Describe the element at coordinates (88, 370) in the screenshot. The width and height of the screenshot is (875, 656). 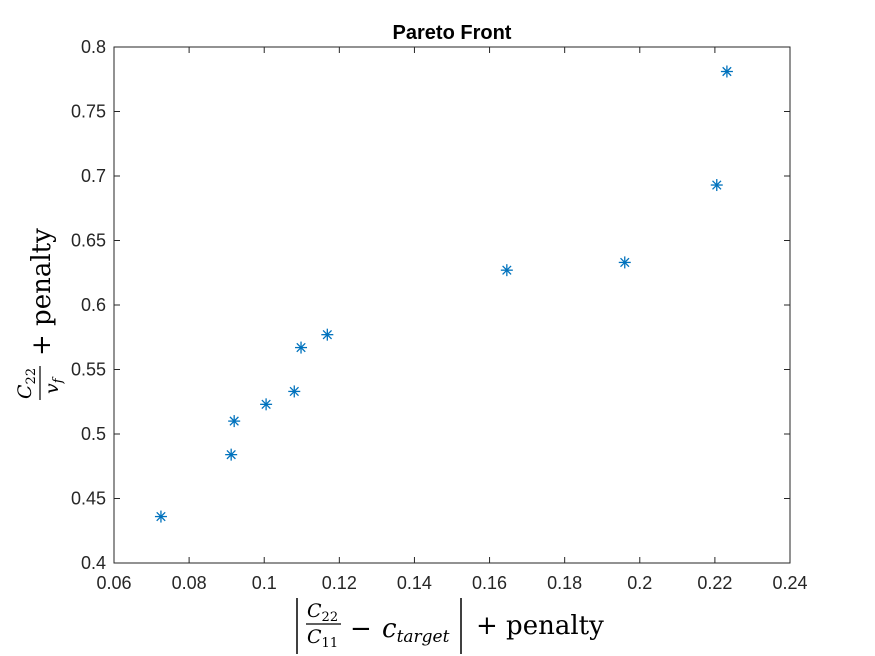
I see `y-tick-label: 0.55` at that location.